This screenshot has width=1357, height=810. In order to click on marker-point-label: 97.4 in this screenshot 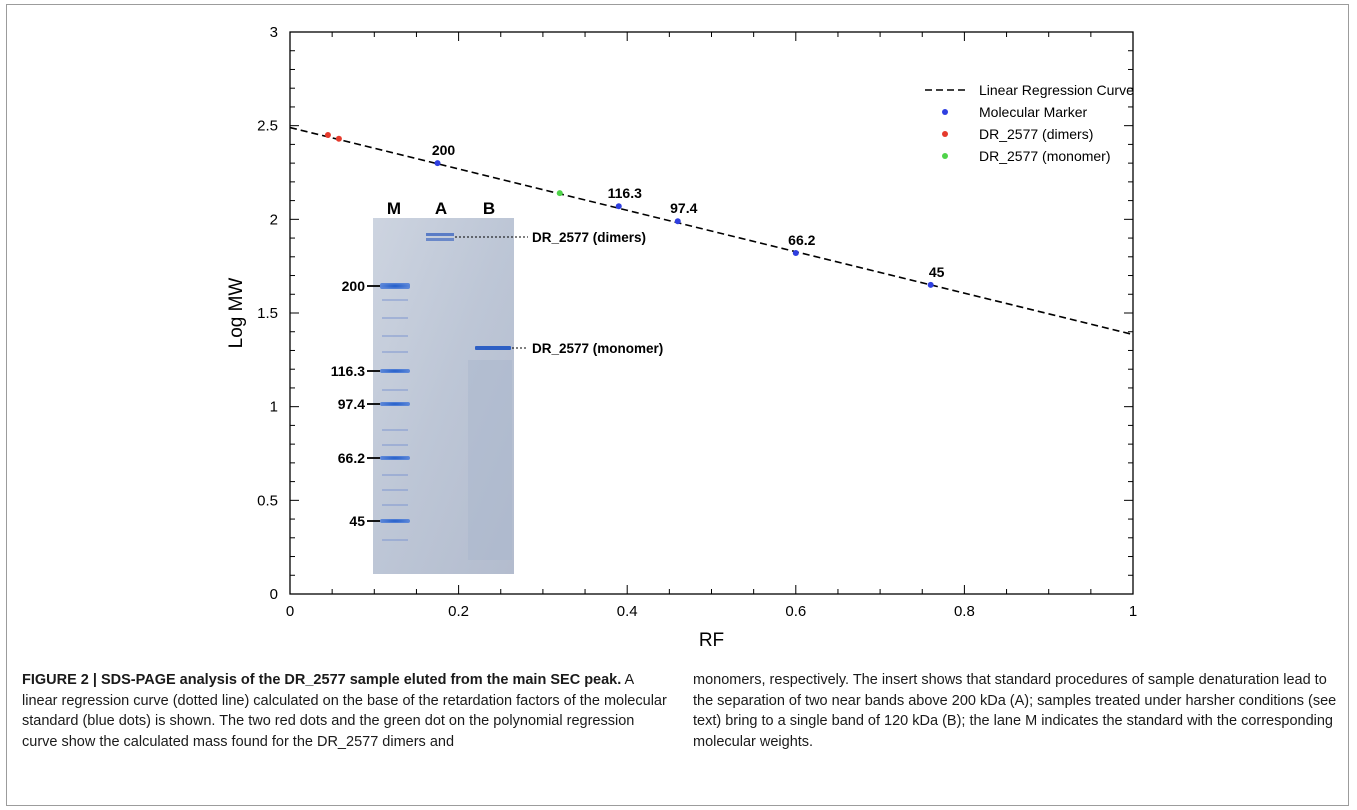, I will do `click(683, 208)`.